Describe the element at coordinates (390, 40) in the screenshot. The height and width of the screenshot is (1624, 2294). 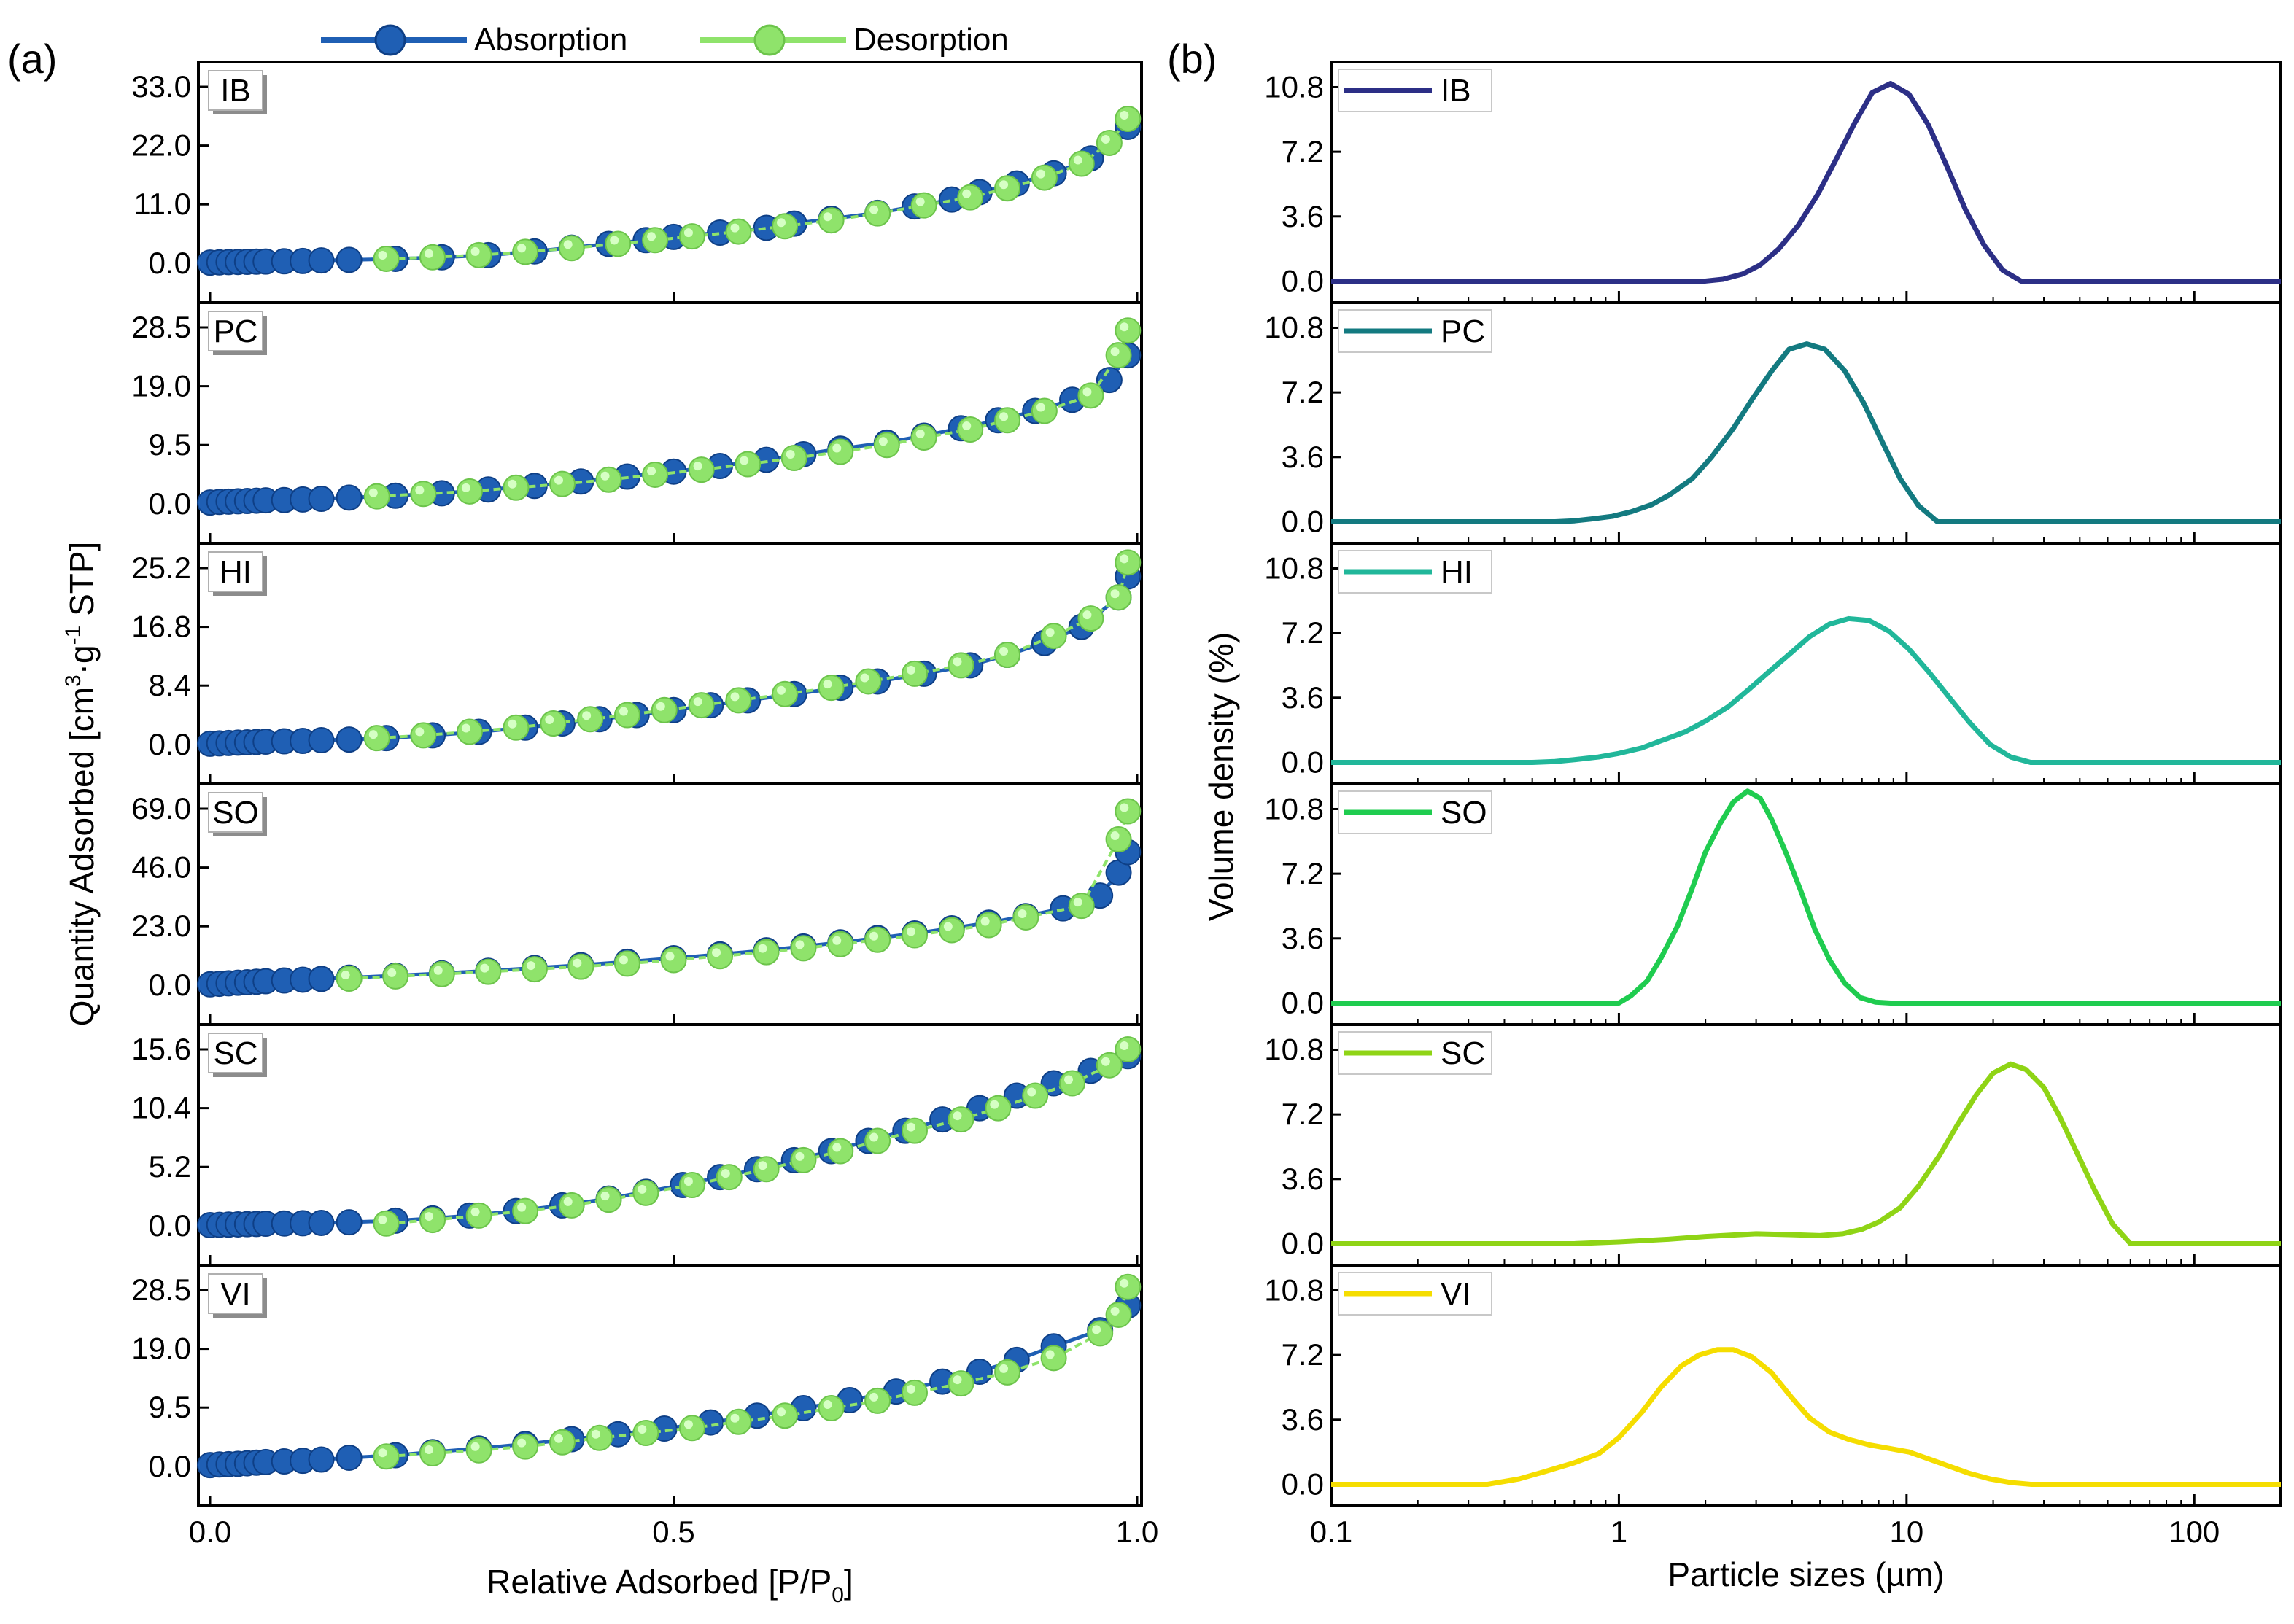
I see `absorption-legend-marker` at that location.